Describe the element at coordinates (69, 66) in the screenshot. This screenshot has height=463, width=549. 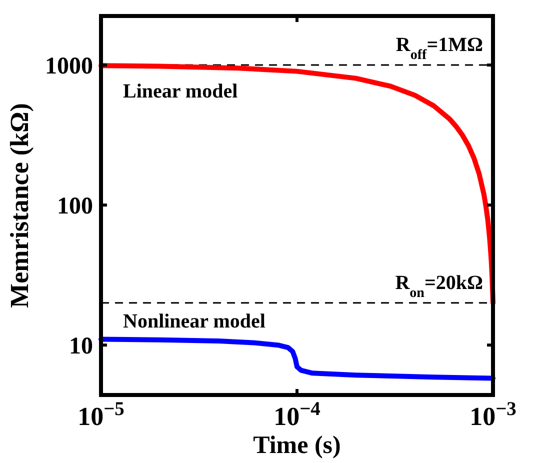
I see `y-tick-label: 1000` at that location.